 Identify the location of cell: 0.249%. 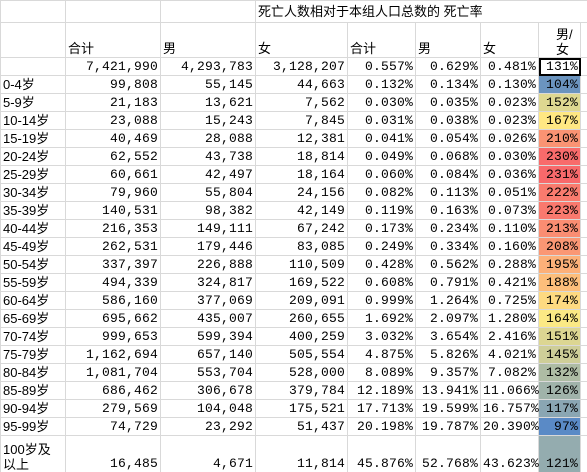
(381, 246).